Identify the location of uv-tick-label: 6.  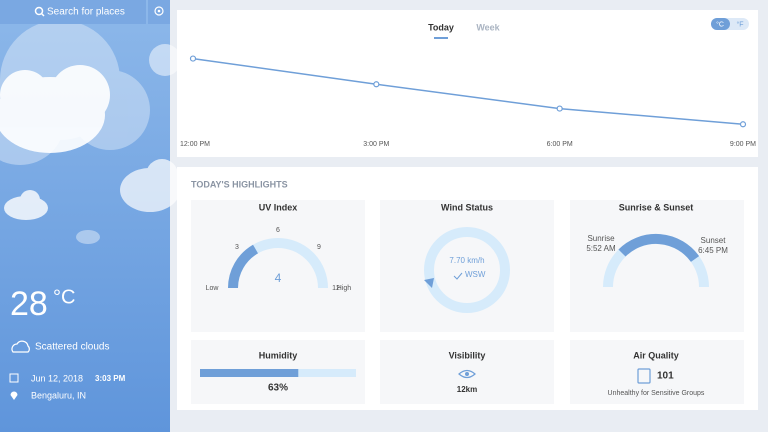
(278, 230).